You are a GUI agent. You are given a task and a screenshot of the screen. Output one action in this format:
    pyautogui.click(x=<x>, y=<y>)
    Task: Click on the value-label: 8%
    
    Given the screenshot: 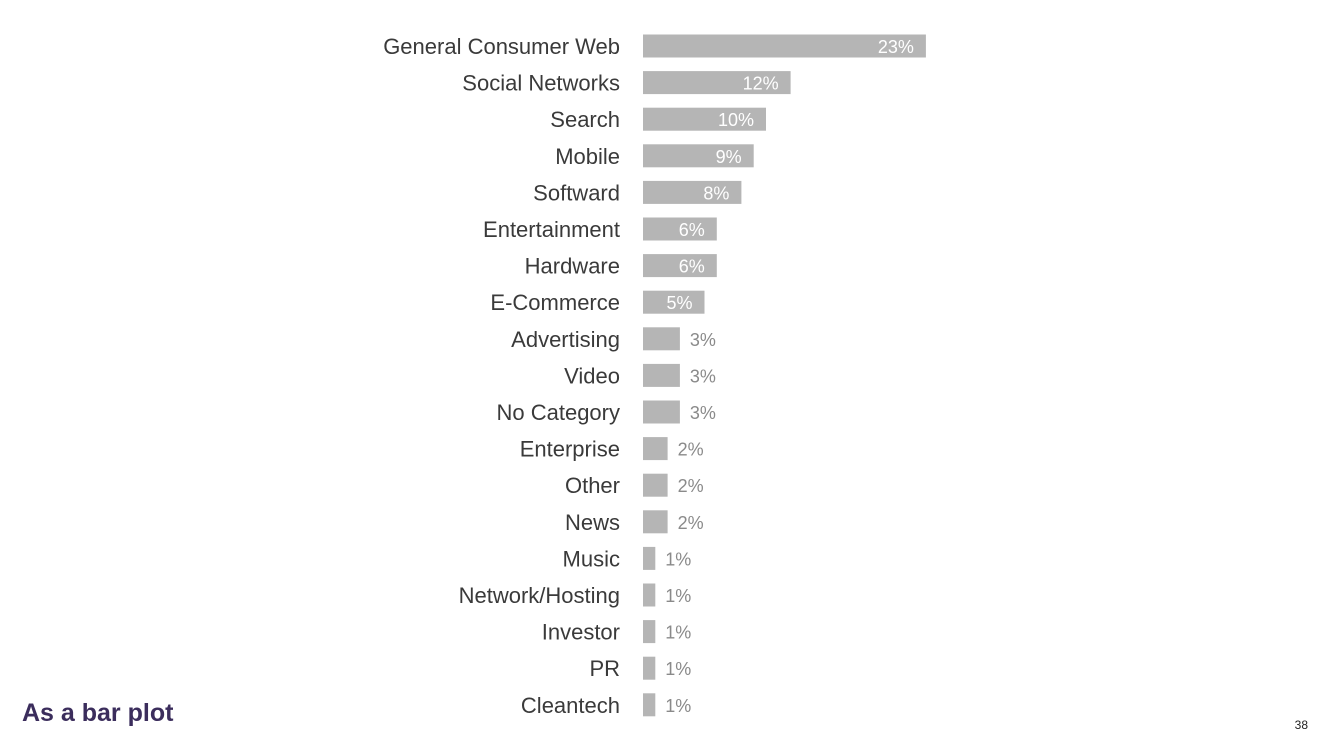 What is the action you would take?
    pyautogui.click(x=716, y=193)
    